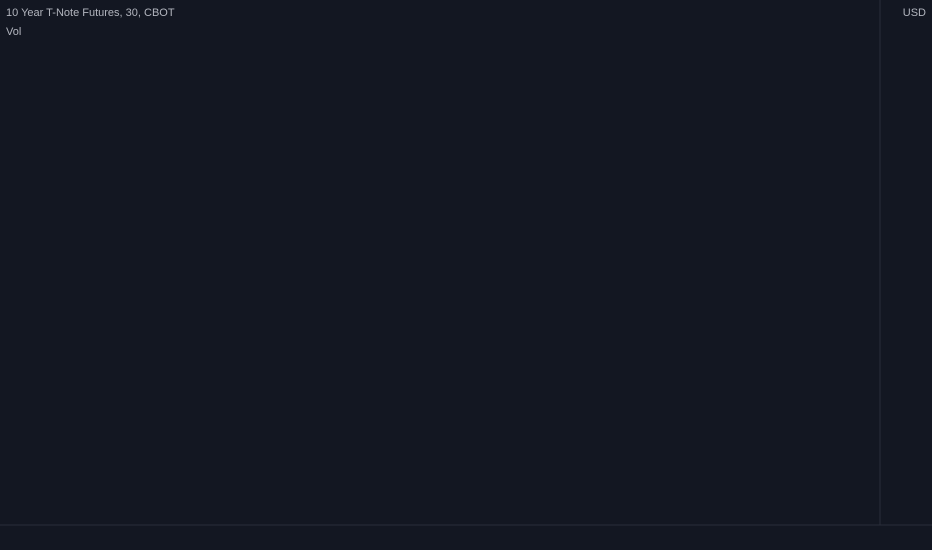 The image size is (932, 550). I want to click on currency: USD, so click(914, 13).